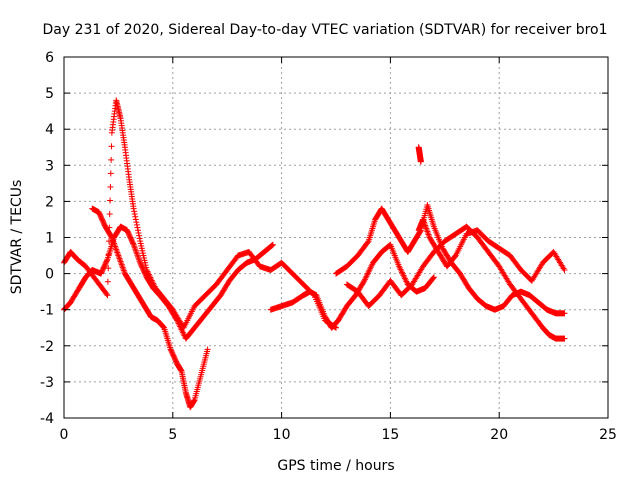  Describe the element at coordinates (49, 58) in the screenshot. I see `y-tick-label: 6` at that location.